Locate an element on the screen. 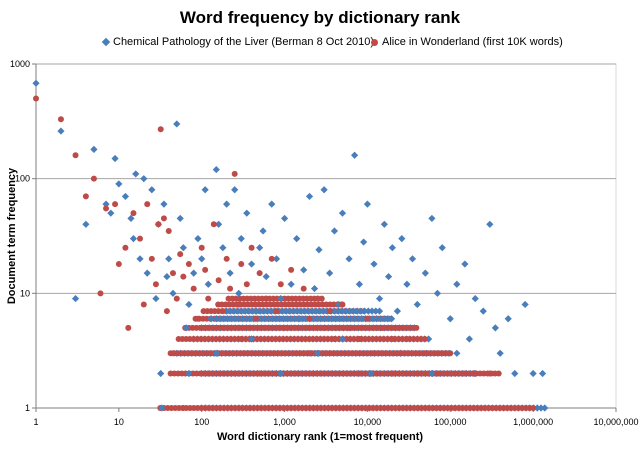  x-tick-label: 1,000 is located at coordinates (284, 422).